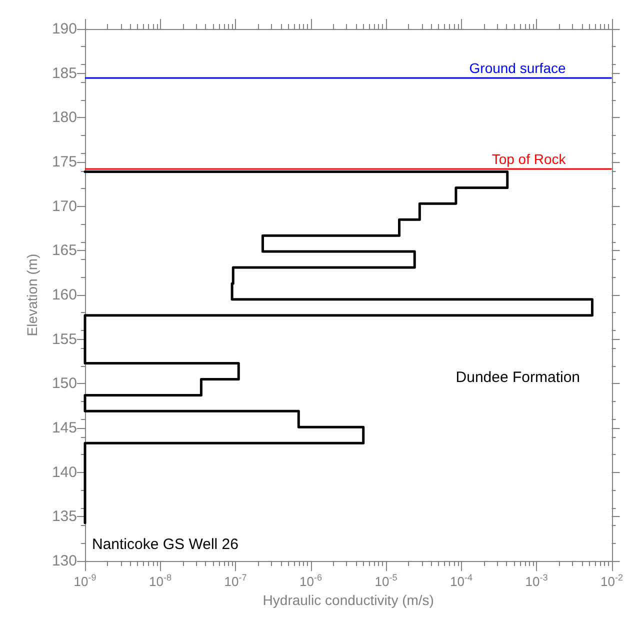  I want to click on y-tick-label: 145, so click(64, 428).